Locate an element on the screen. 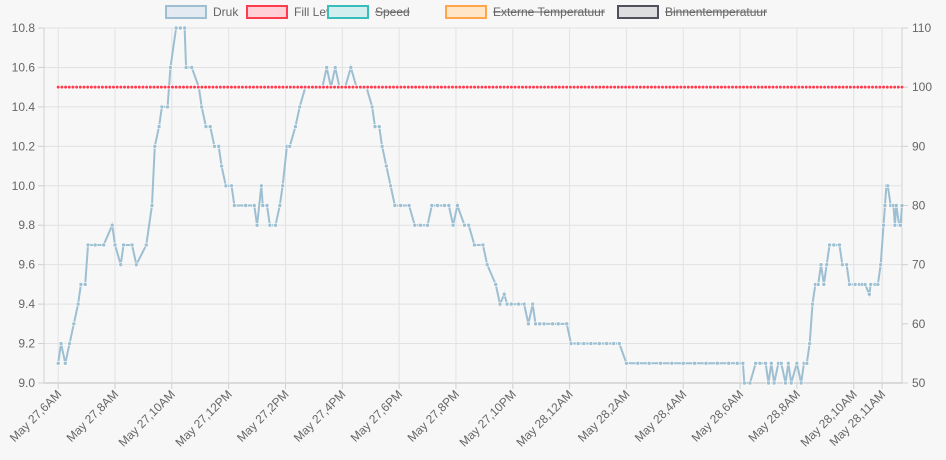 The width and height of the screenshot is (946, 460). legend-swatch is located at coordinates (638, 12).